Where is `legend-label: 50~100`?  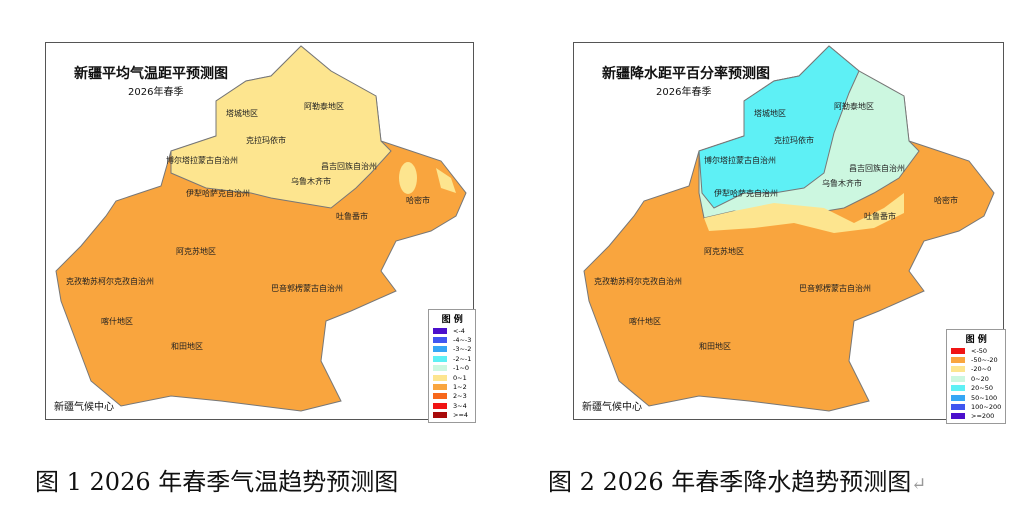
legend-label: 50~100 is located at coordinates (984, 397).